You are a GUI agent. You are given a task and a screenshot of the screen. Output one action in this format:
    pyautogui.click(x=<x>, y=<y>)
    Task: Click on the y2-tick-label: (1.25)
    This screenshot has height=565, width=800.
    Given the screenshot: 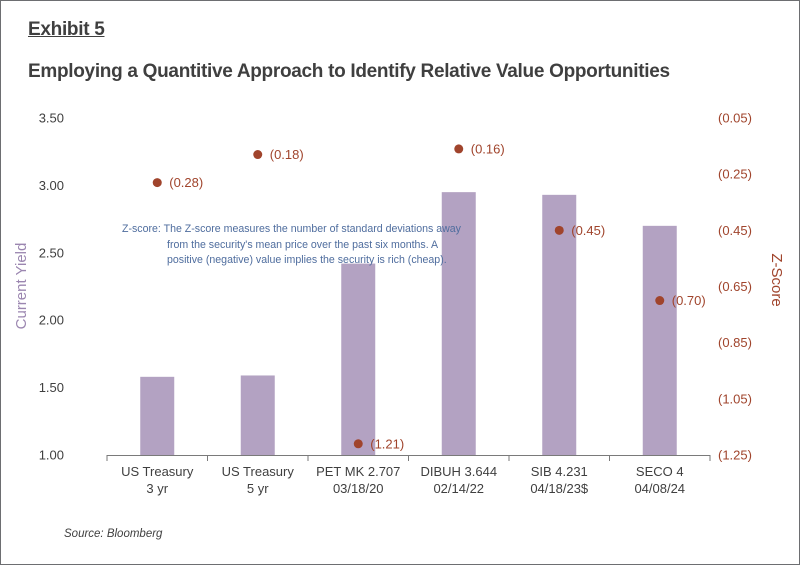 What is the action you would take?
    pyautogui.click(x=735, y=455)
    